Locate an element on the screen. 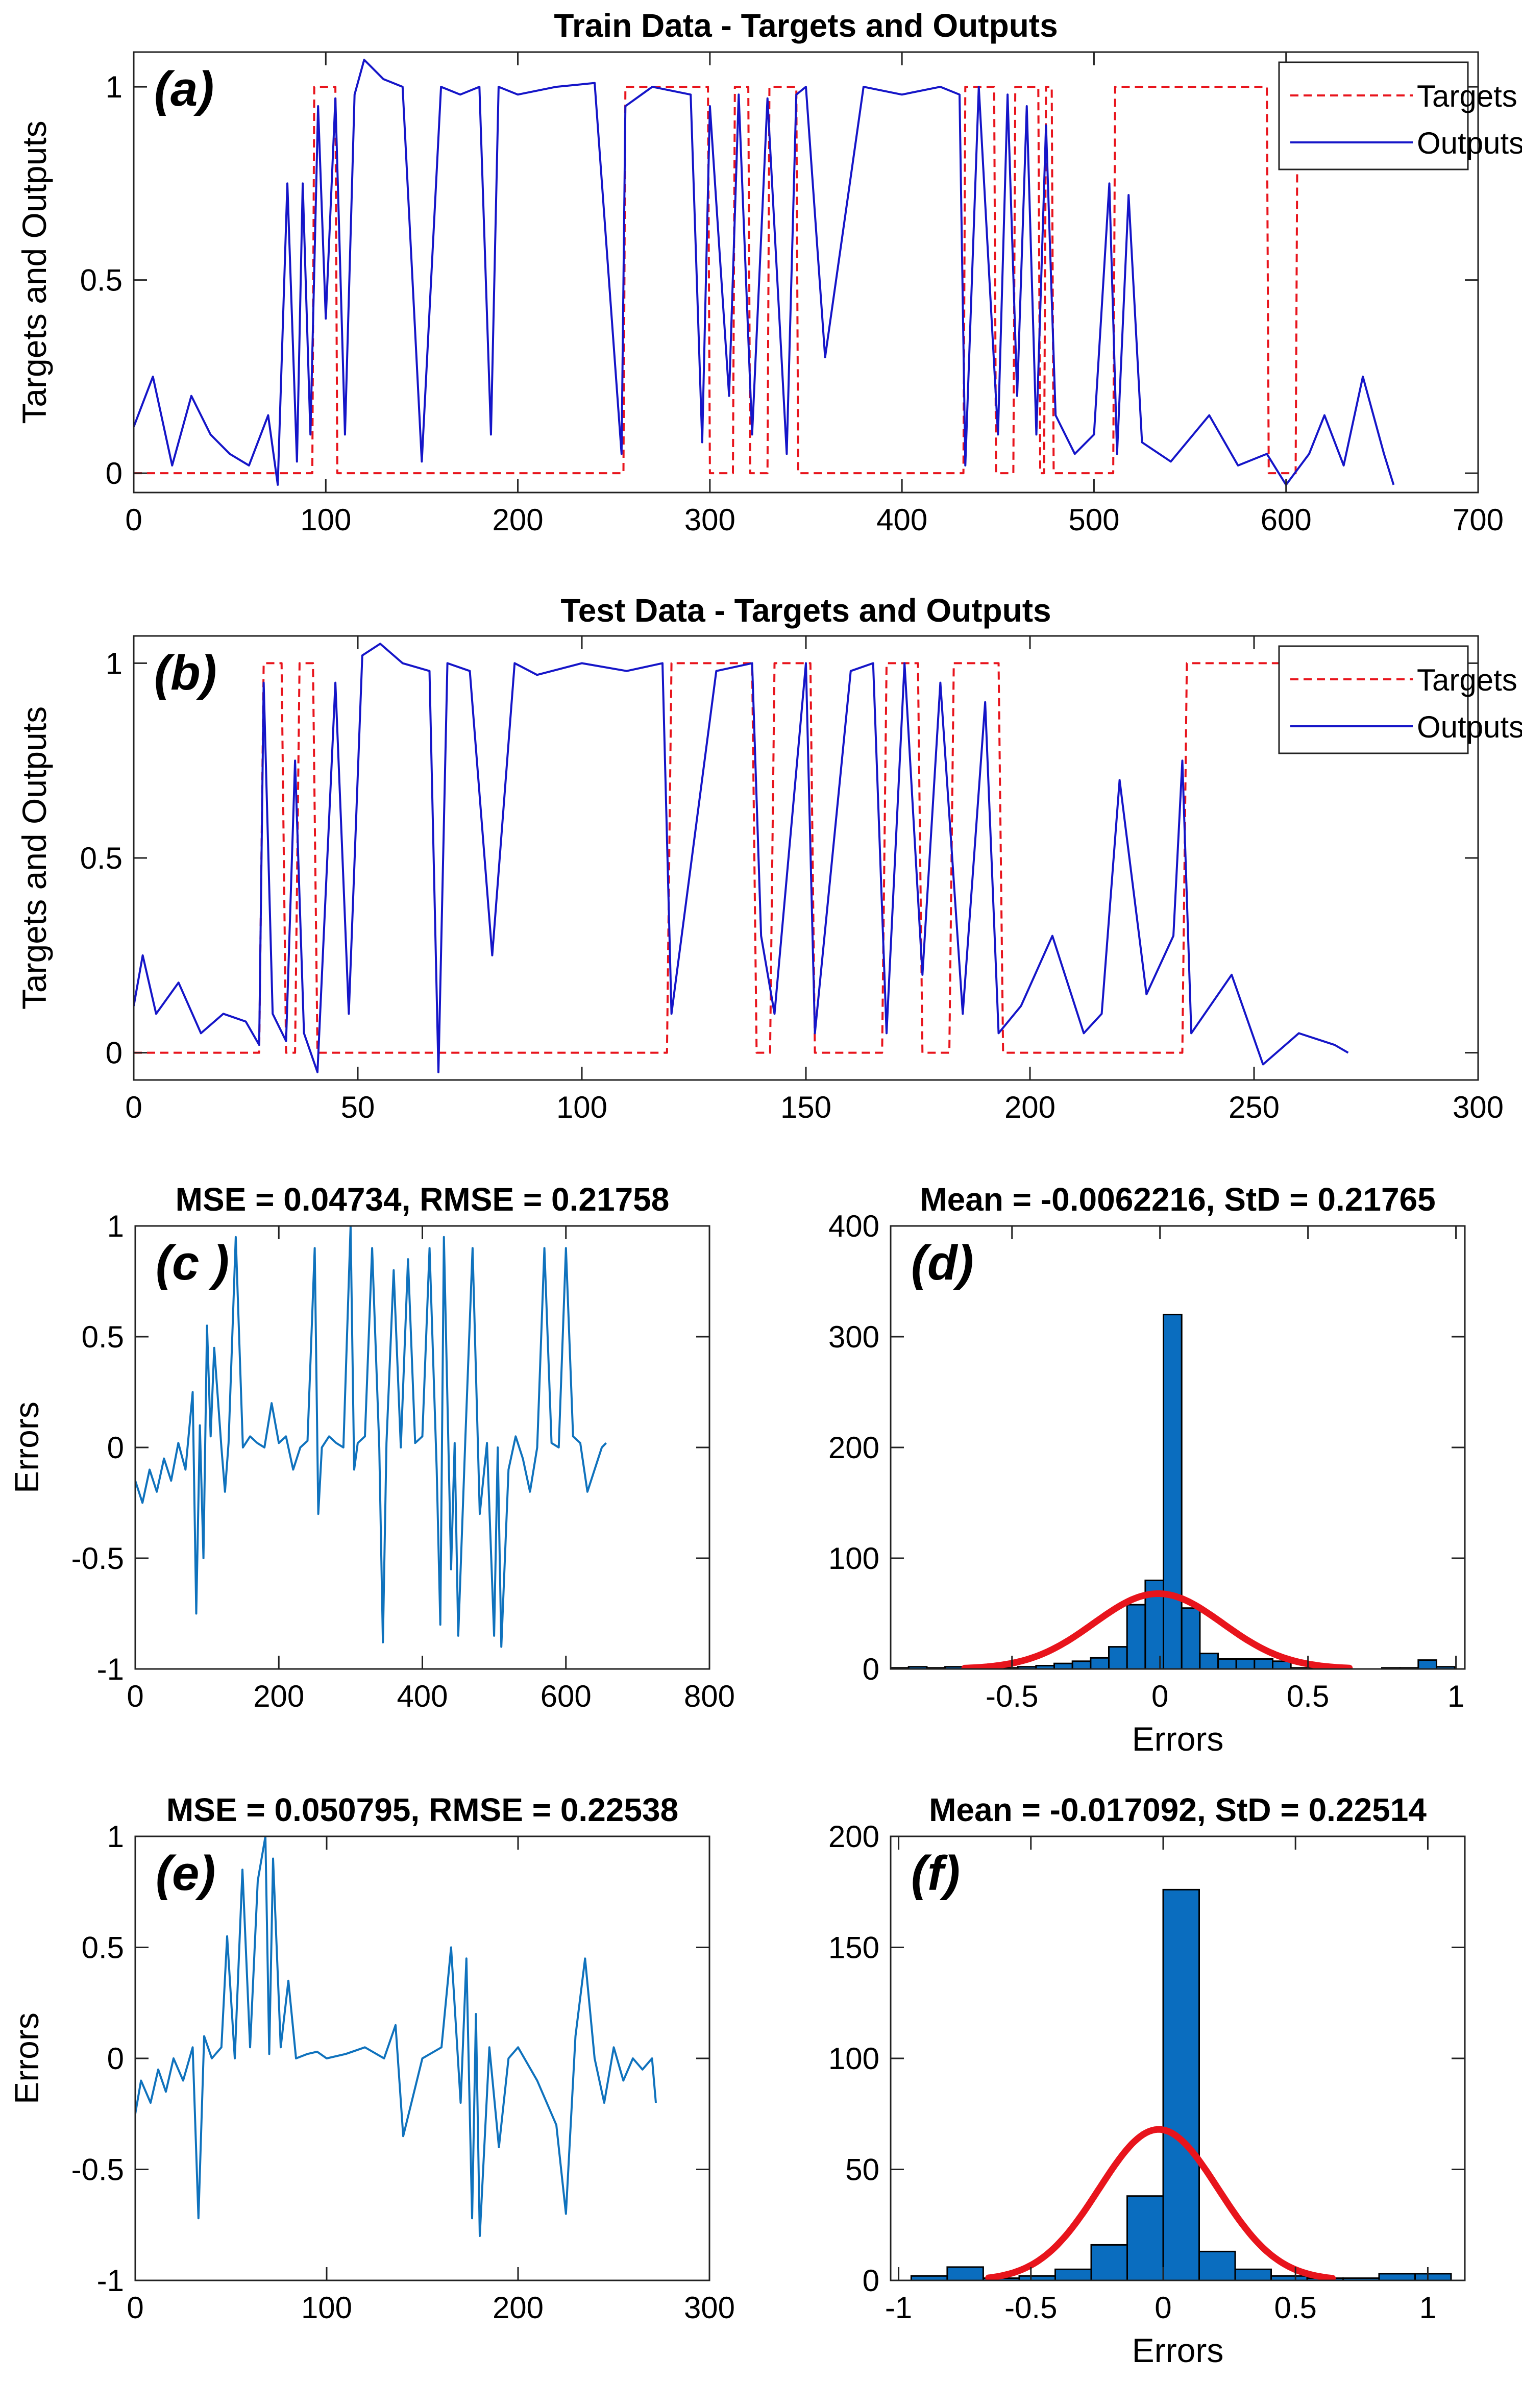 The width and height of the screenshot is (1522, 2408). panel-label: (e) is located at coordinates (185, 1873).